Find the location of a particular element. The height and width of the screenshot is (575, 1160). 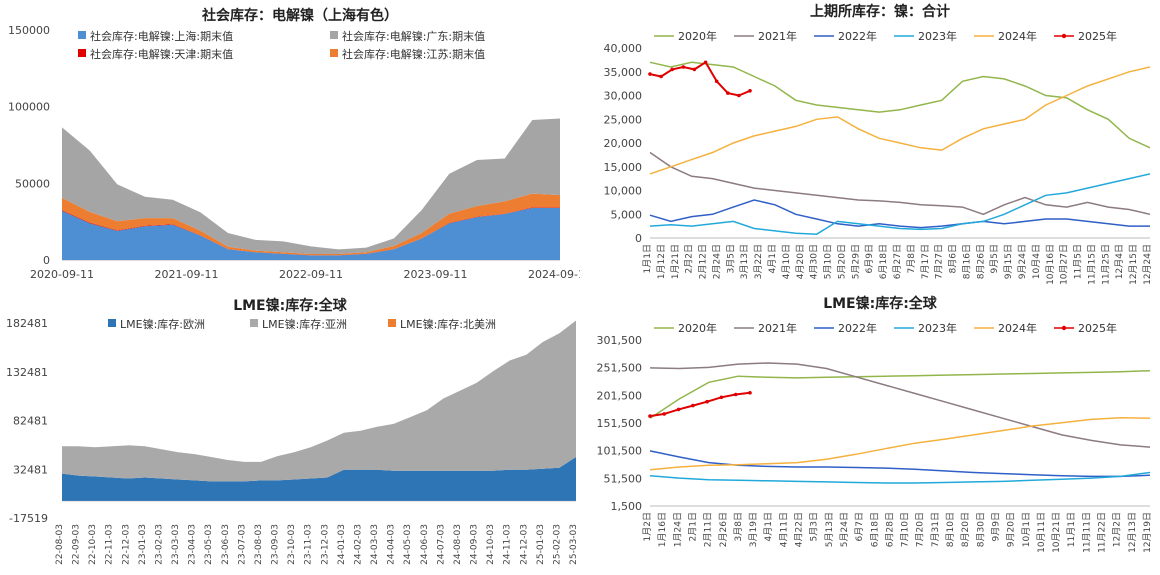

y-tick-label: 1,500 is located at coordinates (627, 506).